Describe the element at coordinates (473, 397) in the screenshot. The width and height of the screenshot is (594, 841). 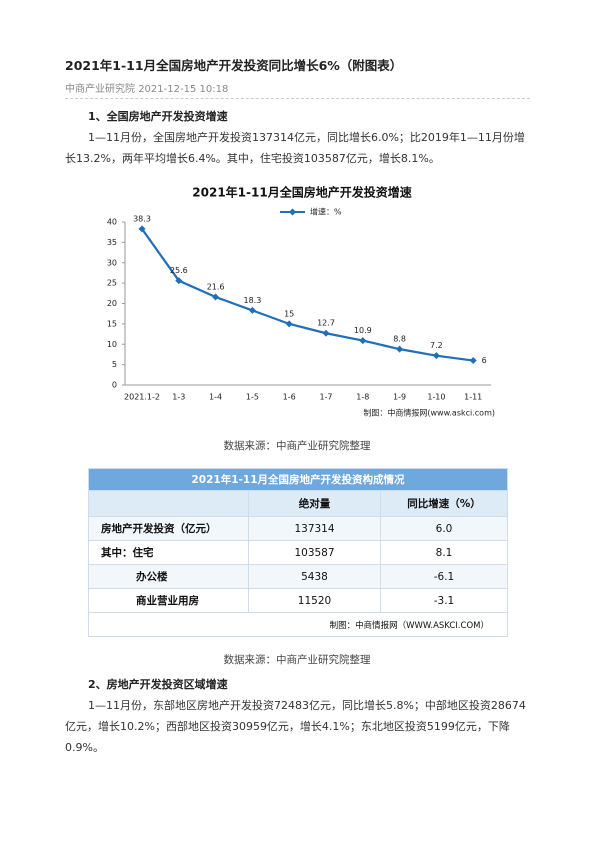
I see `x-tick-label: 1-11` at that location.